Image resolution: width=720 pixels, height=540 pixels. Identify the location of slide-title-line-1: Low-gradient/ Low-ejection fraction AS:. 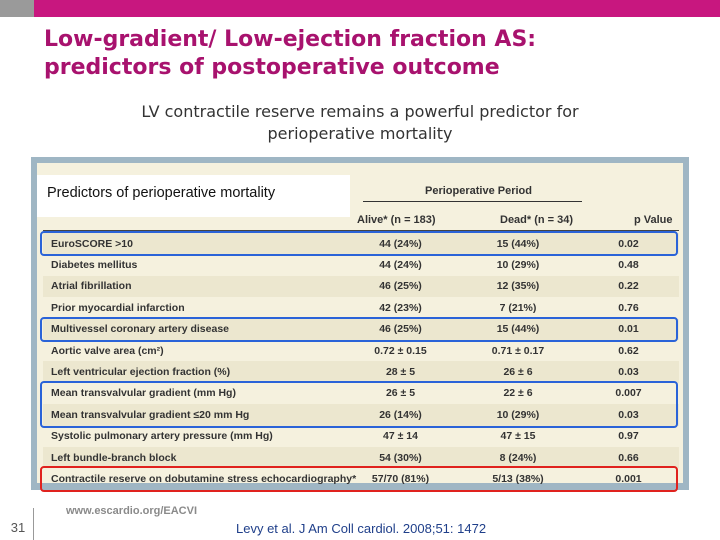
(290, 39).